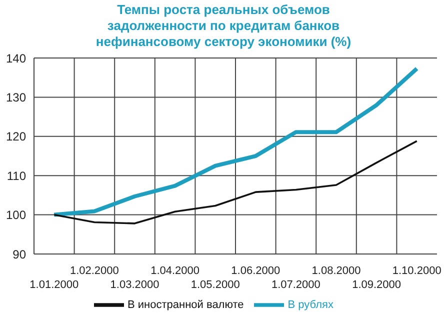 This screenshot has height=325, width=447. What do you see at coordinates (295, 285) in the screenshot?
I see `x-tick-label: 1.07.2000` at bounding box center [295, 285].